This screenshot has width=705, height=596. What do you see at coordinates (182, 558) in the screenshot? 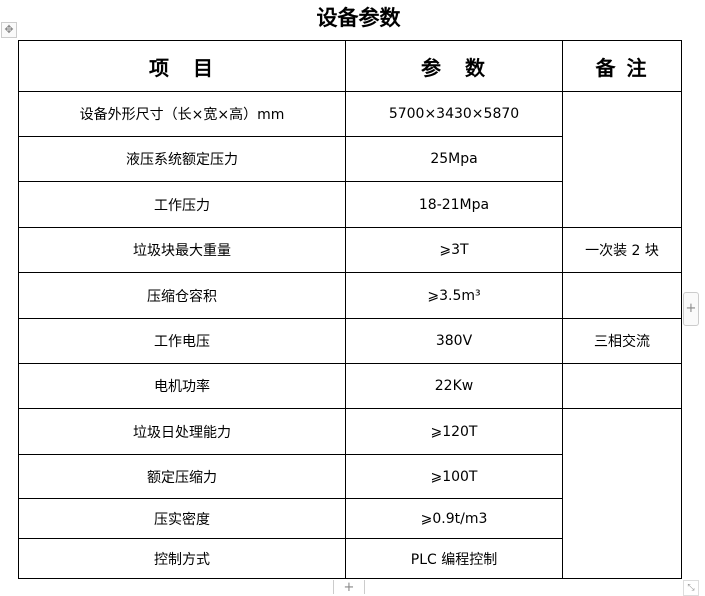
I see `item-cell: 控制方式` at bounding box center [182, 558].